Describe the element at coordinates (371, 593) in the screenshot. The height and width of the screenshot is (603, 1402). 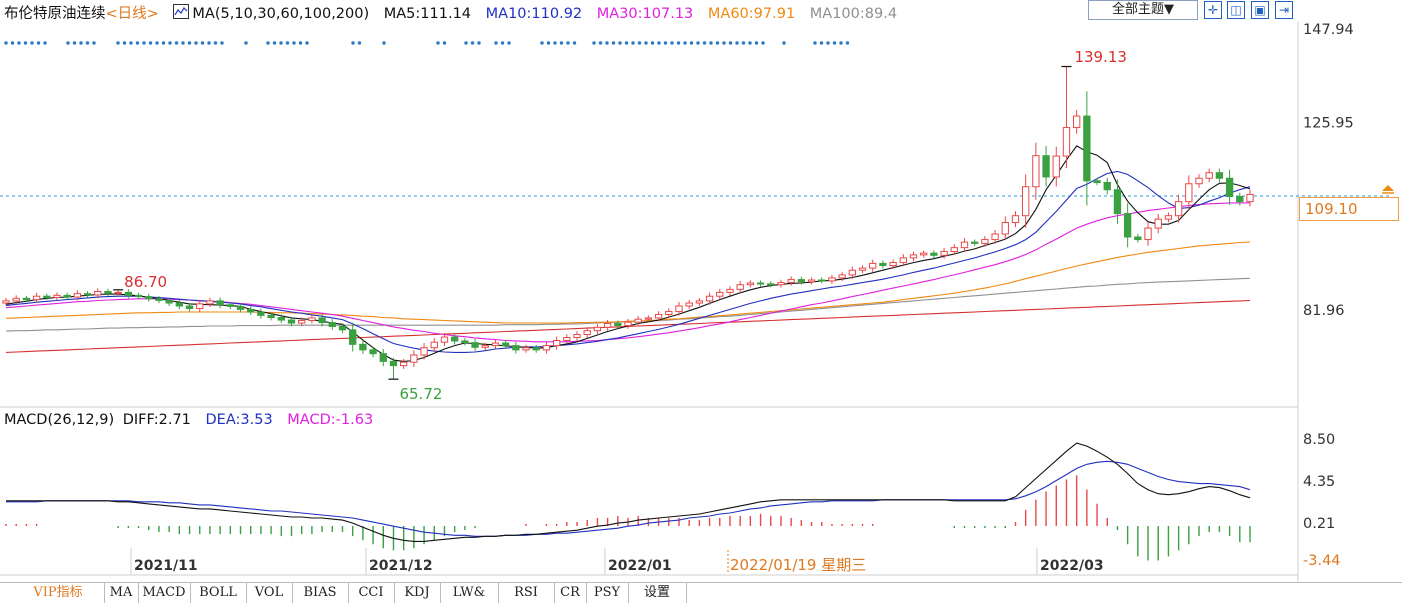
I see `indicator-tab: CCI` at that location.